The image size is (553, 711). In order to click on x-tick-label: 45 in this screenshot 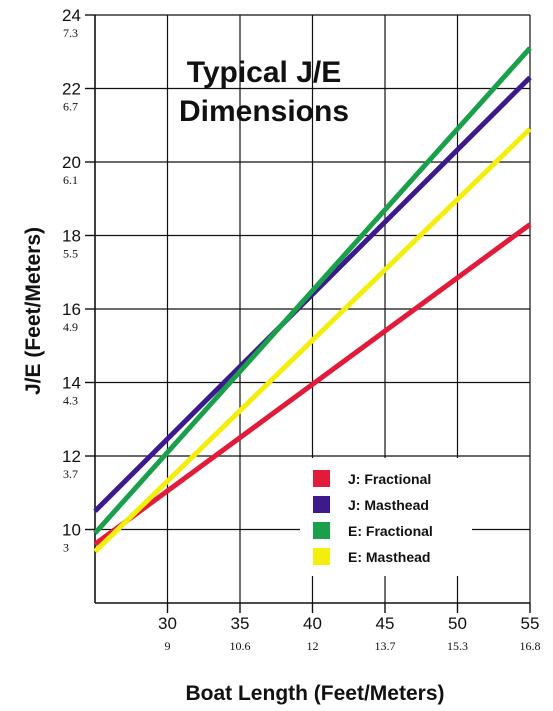, I will do `click(385, 623)`.